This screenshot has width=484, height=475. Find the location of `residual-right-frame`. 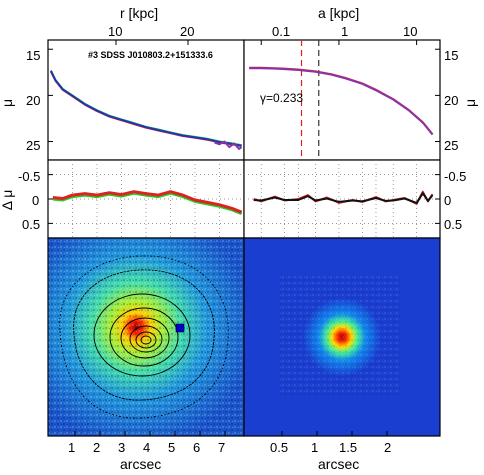

residual-right-frame is located at coordinates (342, 199).